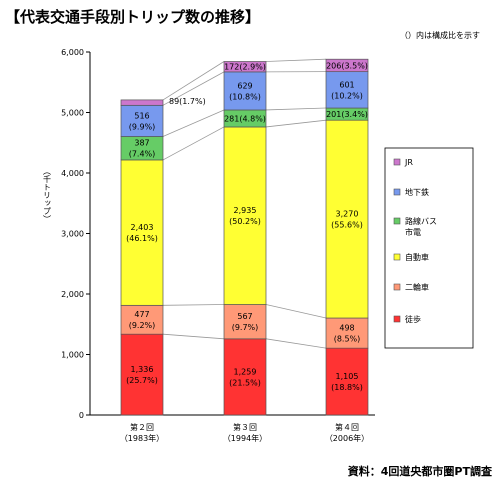 This screenshot has width=500, height=496. What do you see at coordinates (141, 314) in the screenshot?
I see `data-label: 477` at bounding box center [141, 314].